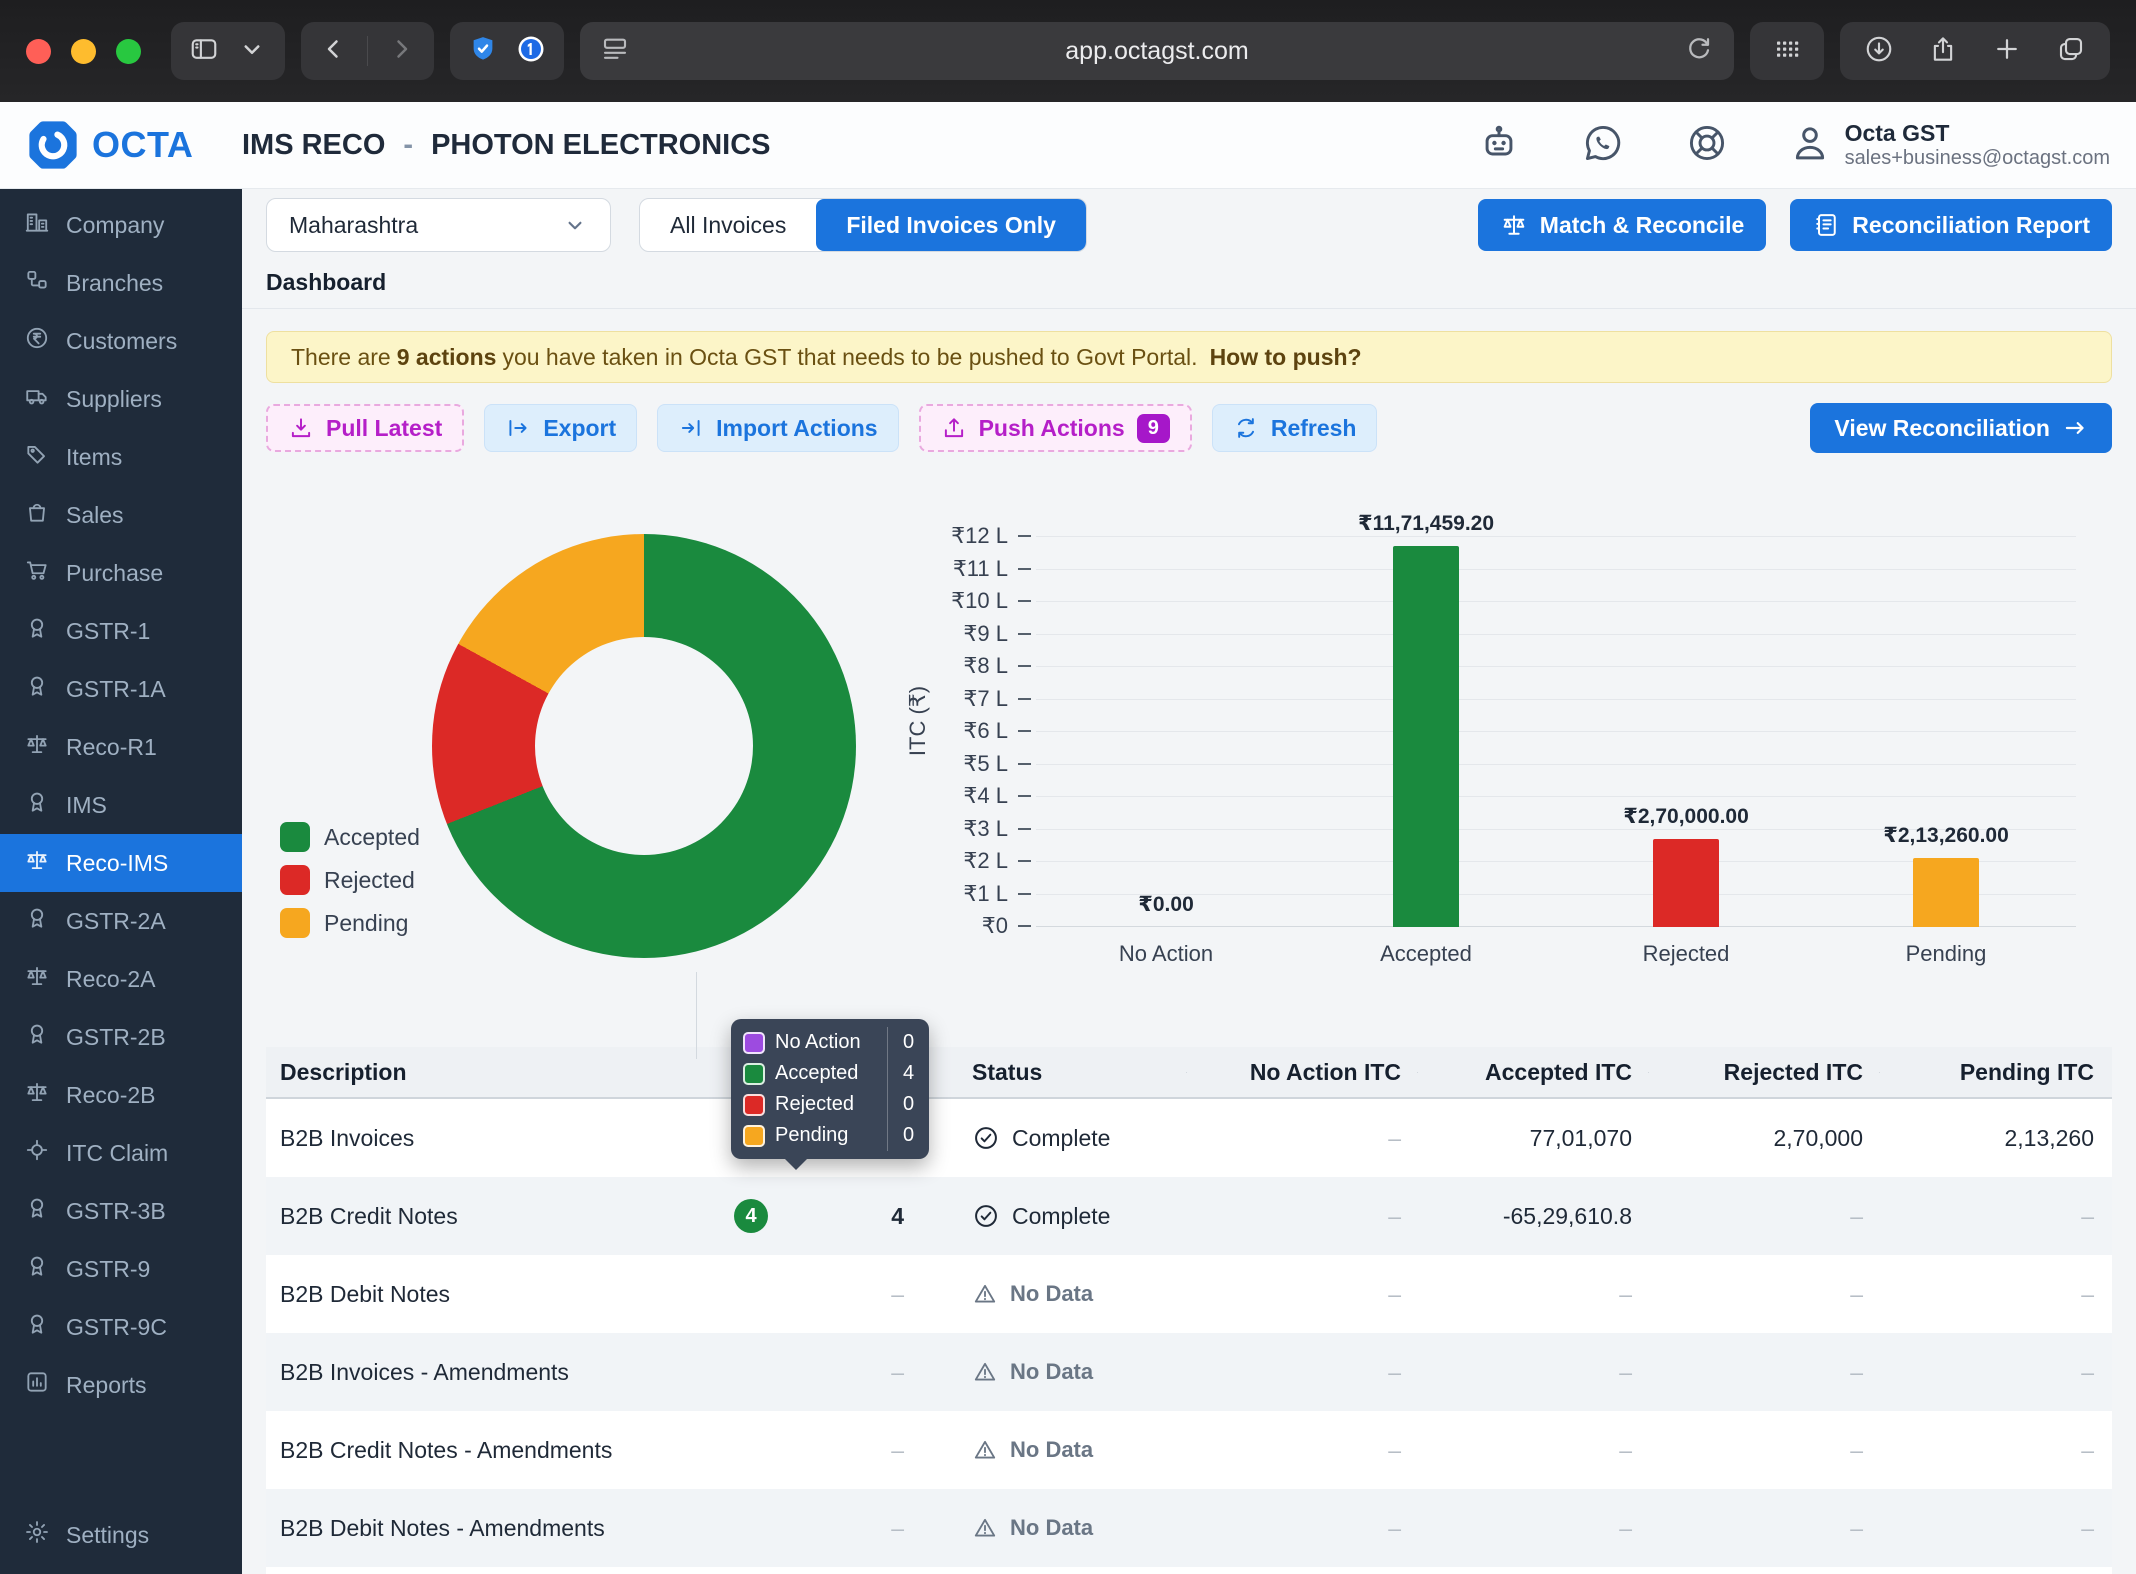  Describe the element at coordinates (1946, 892) in the screenshot. I see `bar-pending` at that location.